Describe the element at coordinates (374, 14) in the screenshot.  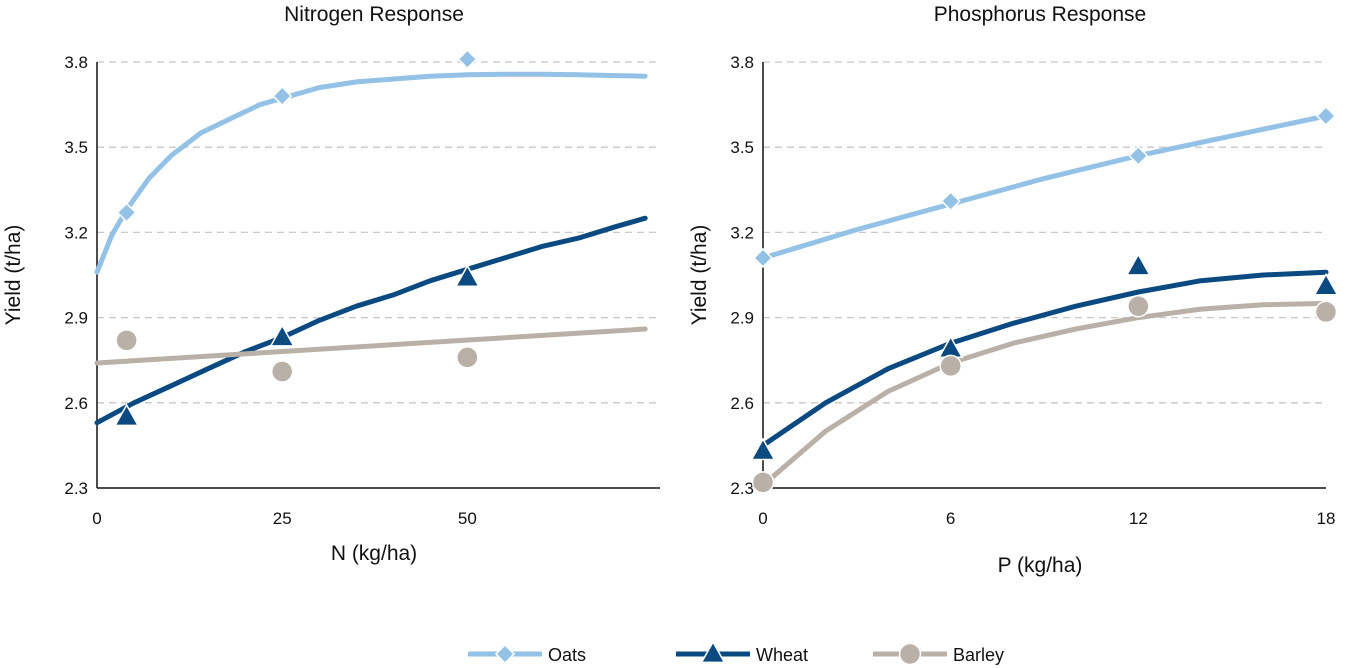
I see `chart-title: Nitrogen Response` at that location.